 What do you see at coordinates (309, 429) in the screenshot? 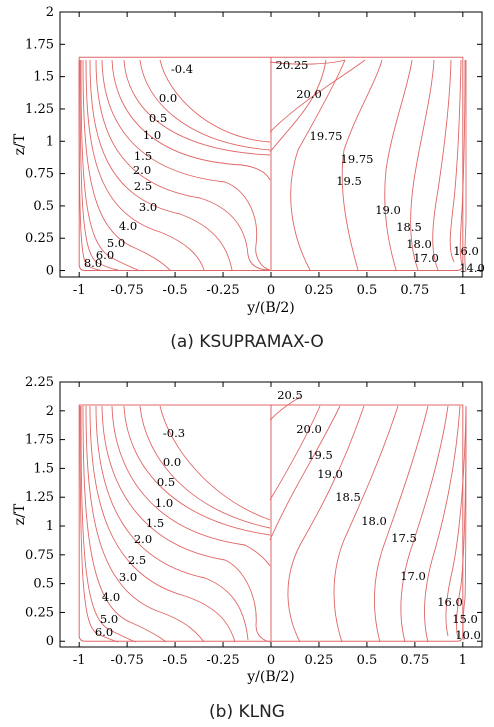
I see `contour-label: 20.0` at bounding box center [309, 429].